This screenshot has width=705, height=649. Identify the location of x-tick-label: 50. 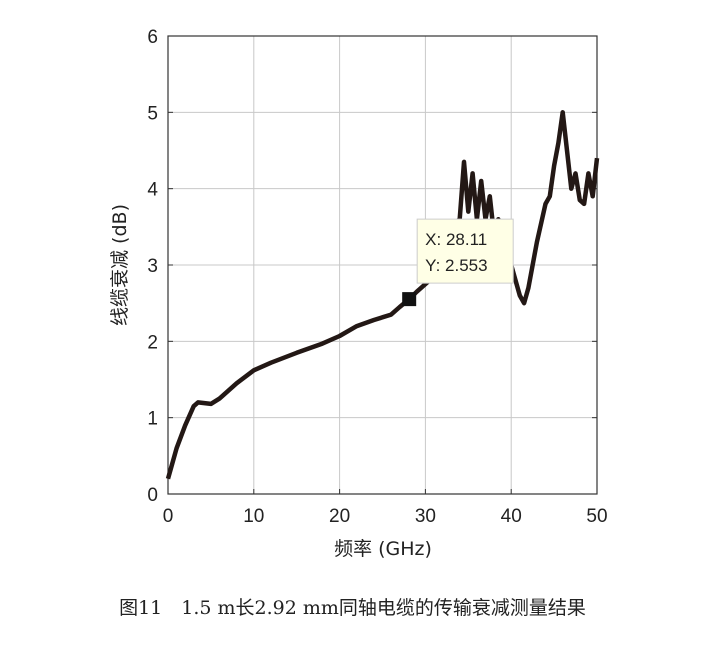
(596, 516).